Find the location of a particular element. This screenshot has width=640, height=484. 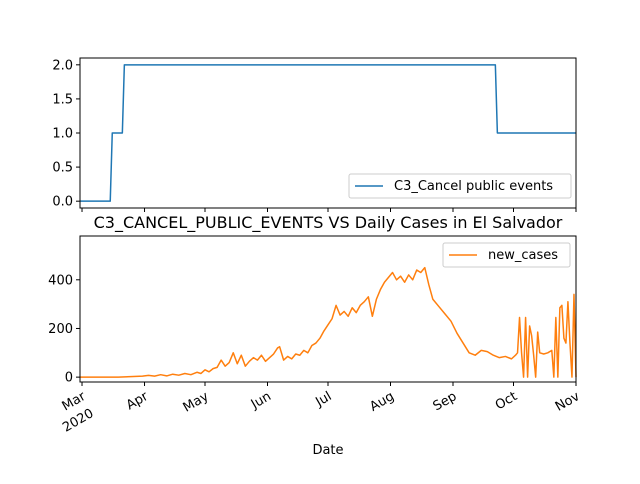

top-ytick-label-4: 2.0 is located at coordinates (62, 65).